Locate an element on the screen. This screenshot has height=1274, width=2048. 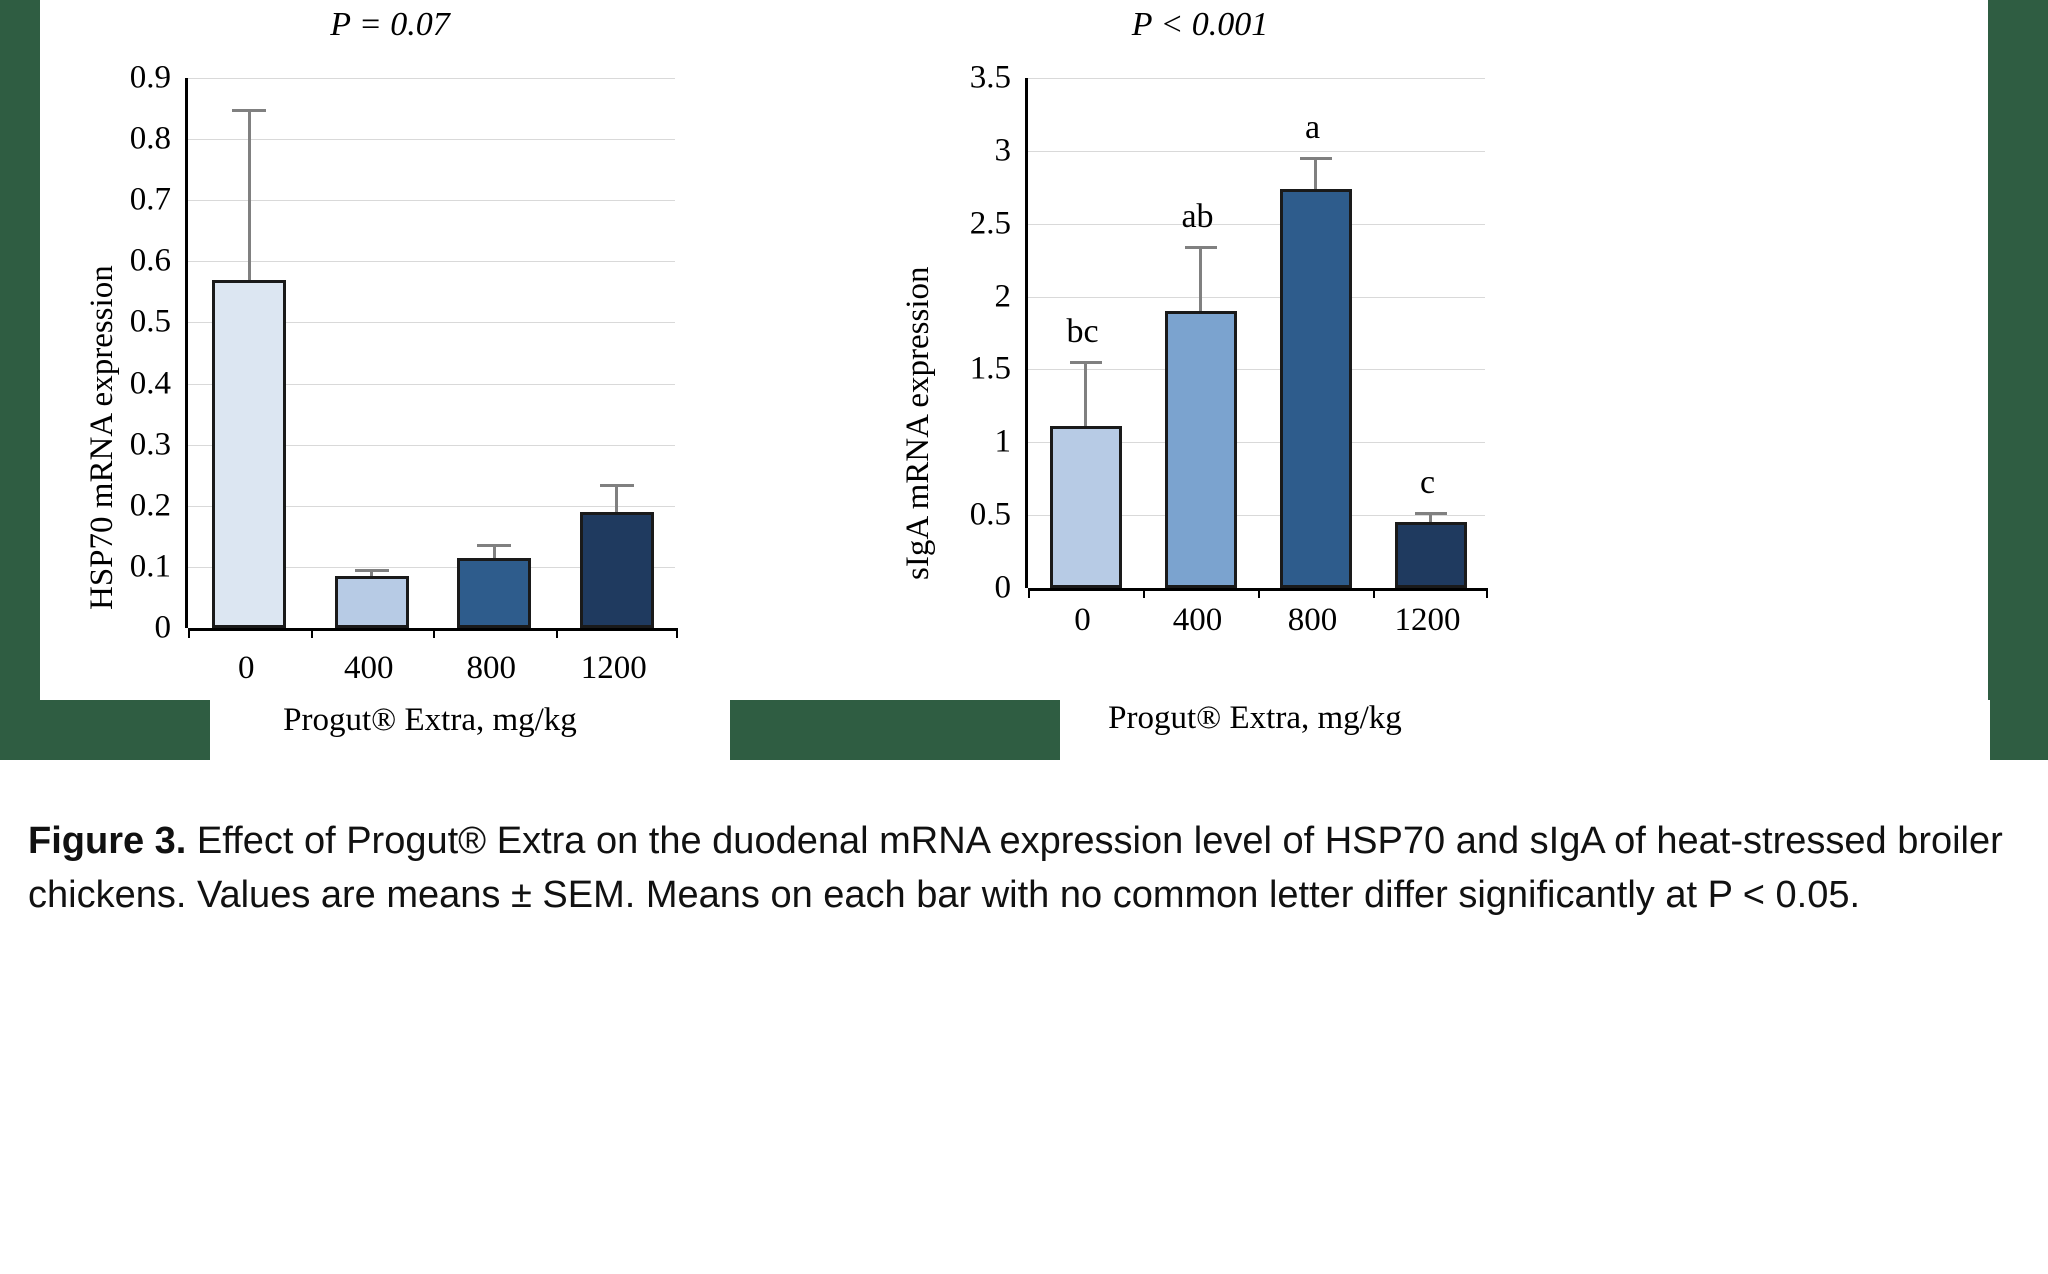
y-axis-tick-label: 1 is located at coordinates (1003, 441).